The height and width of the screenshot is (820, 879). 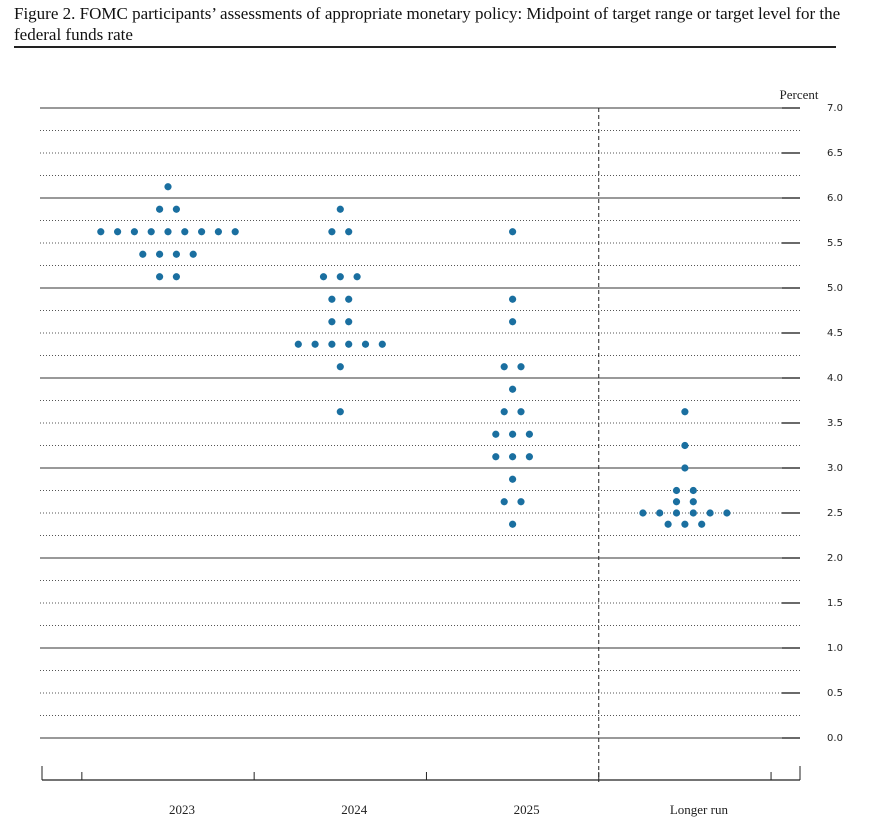 I want to click on y-tick-label: 4.0, so click(x=835, y=378).